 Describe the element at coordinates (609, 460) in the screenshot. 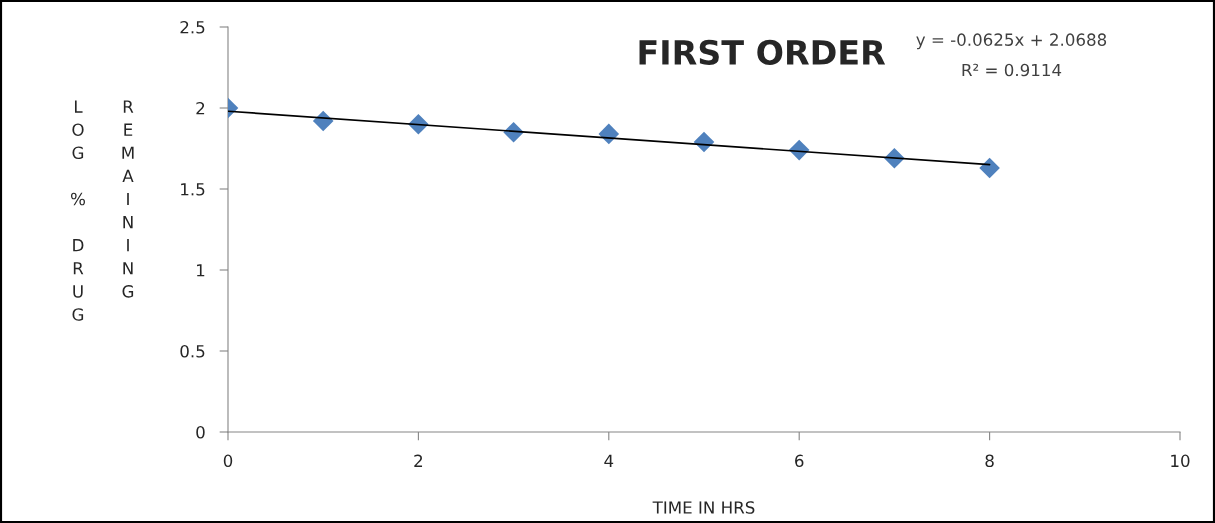

I see `x-tick-label: 4` at that location.